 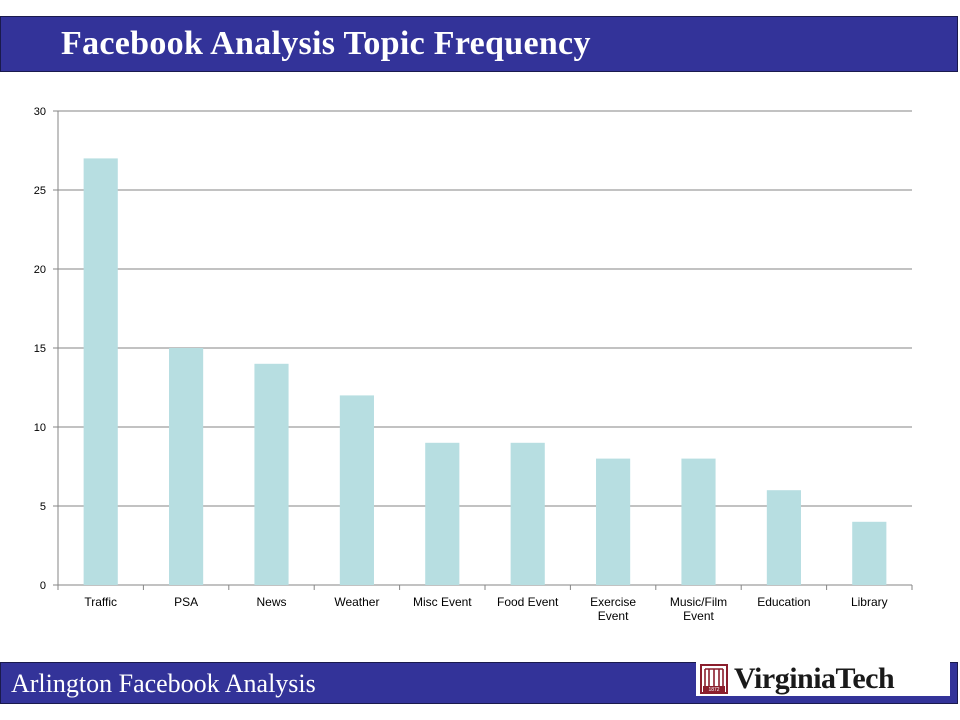 What do you see at coordinates (783, 602) in the screenshot?
I see `x-category-label: Education` at bounding box center [783, 602].